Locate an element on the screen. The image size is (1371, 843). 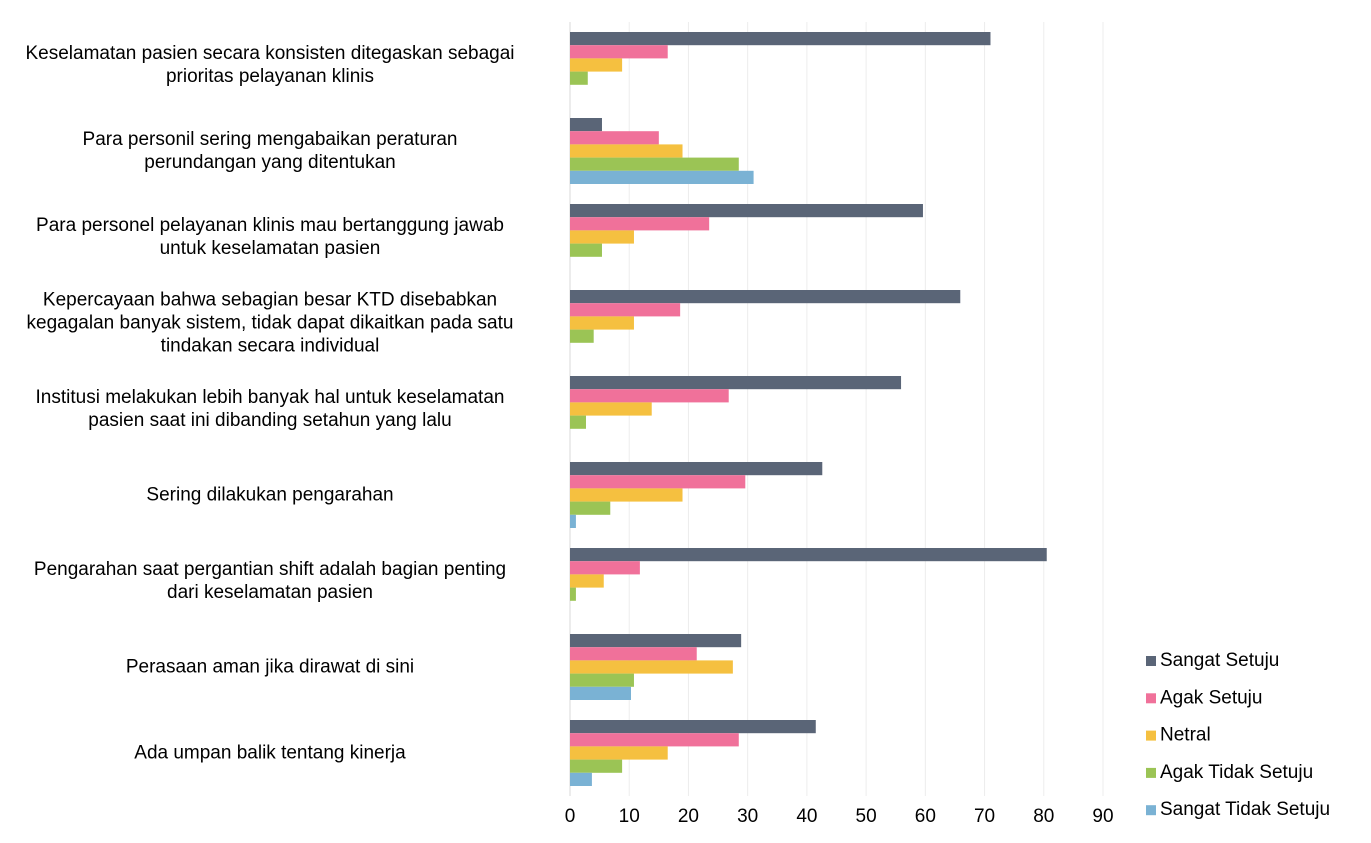
y-tick-label: Perasaan aman jika dirawat di sini is located at coordinates (270, 667).